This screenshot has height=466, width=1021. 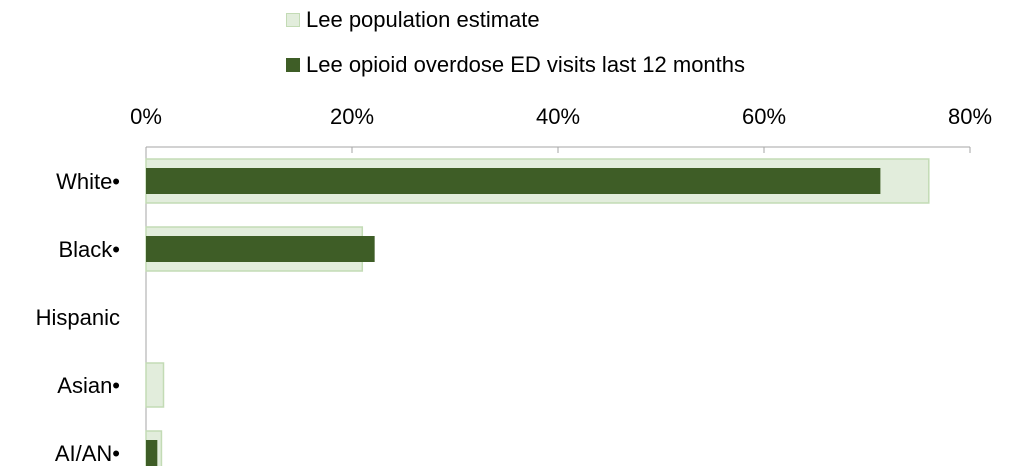 I want to click on legend-swatch-population, so click(x=293, y=20).